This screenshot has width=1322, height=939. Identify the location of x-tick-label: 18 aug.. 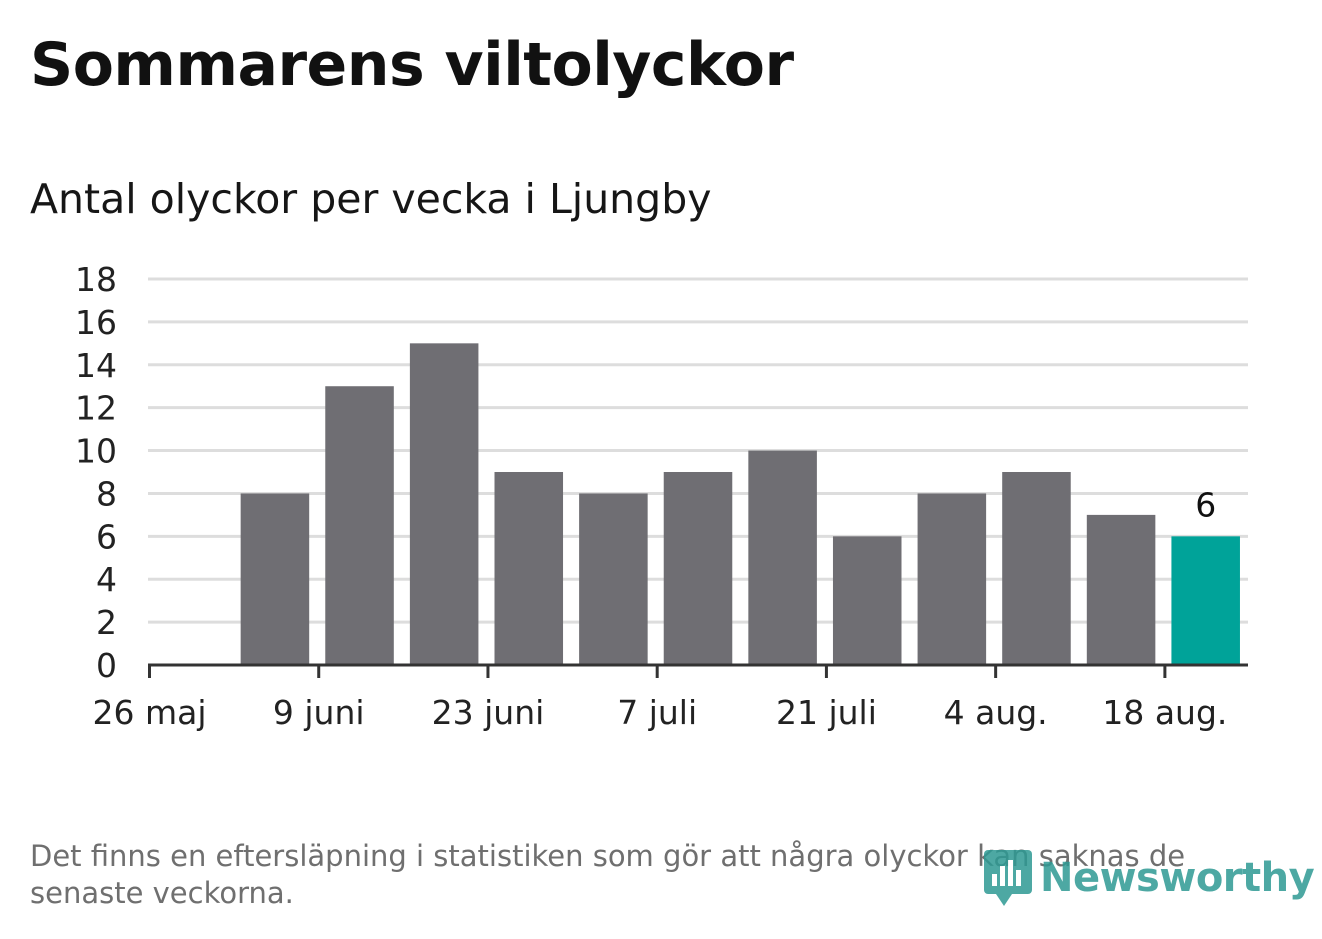
(1164, 712).